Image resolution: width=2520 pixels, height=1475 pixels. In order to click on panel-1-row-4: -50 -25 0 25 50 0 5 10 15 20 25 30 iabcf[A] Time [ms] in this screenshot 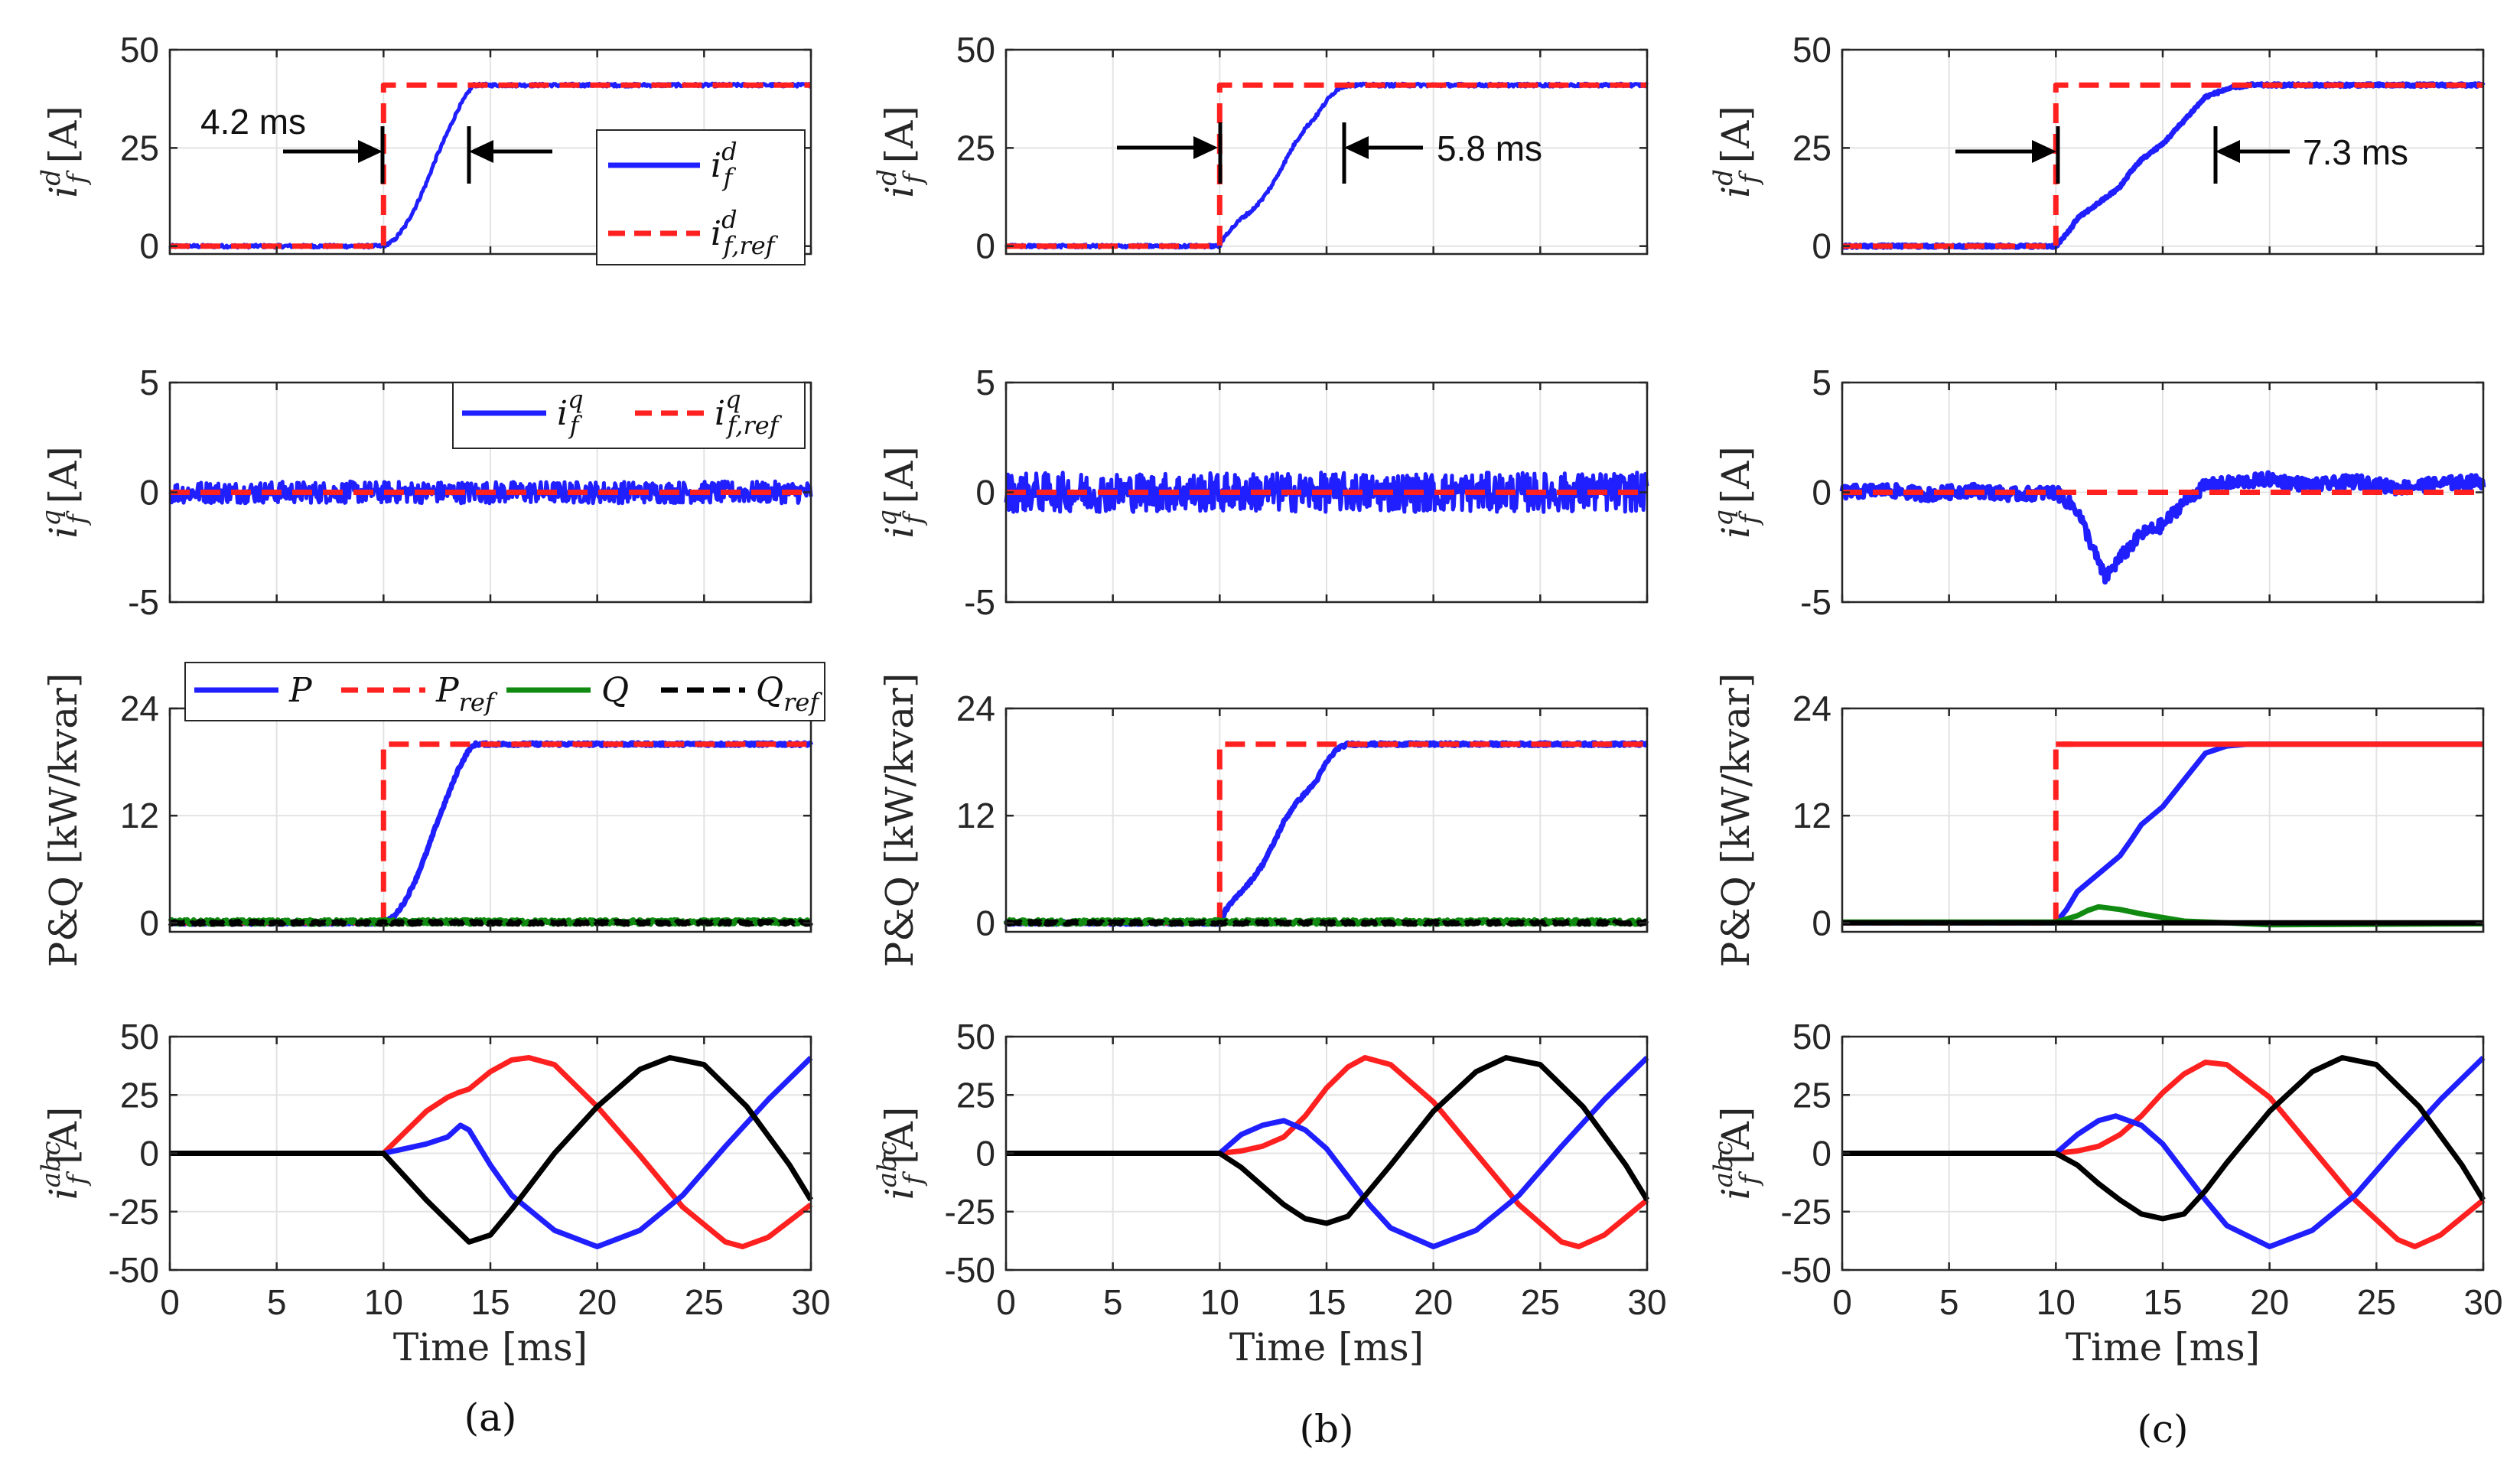, I will do `click(433, 1193)`.